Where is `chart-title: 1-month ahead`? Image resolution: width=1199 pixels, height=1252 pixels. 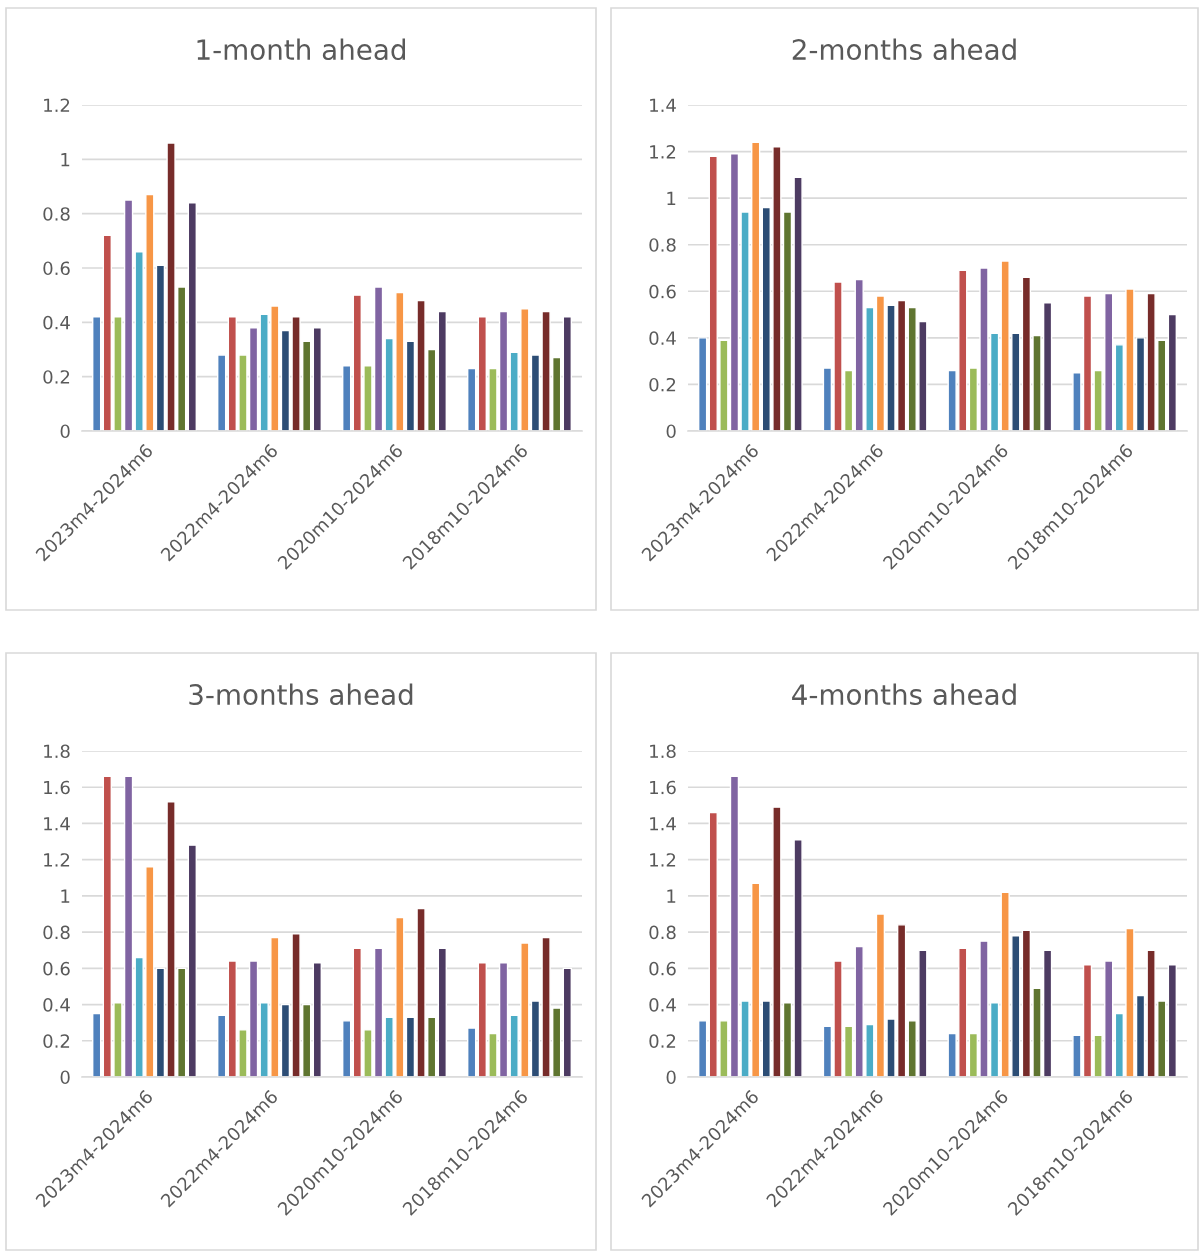
chart-title: 1-month ahead is located at coordinates (301, 49).